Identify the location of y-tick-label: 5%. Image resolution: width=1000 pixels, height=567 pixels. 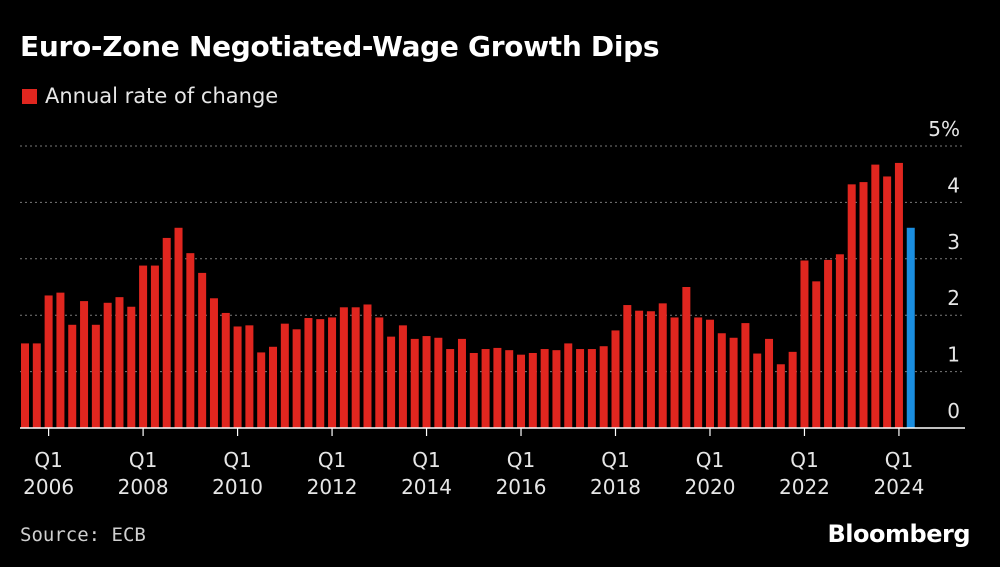
(944, 129).